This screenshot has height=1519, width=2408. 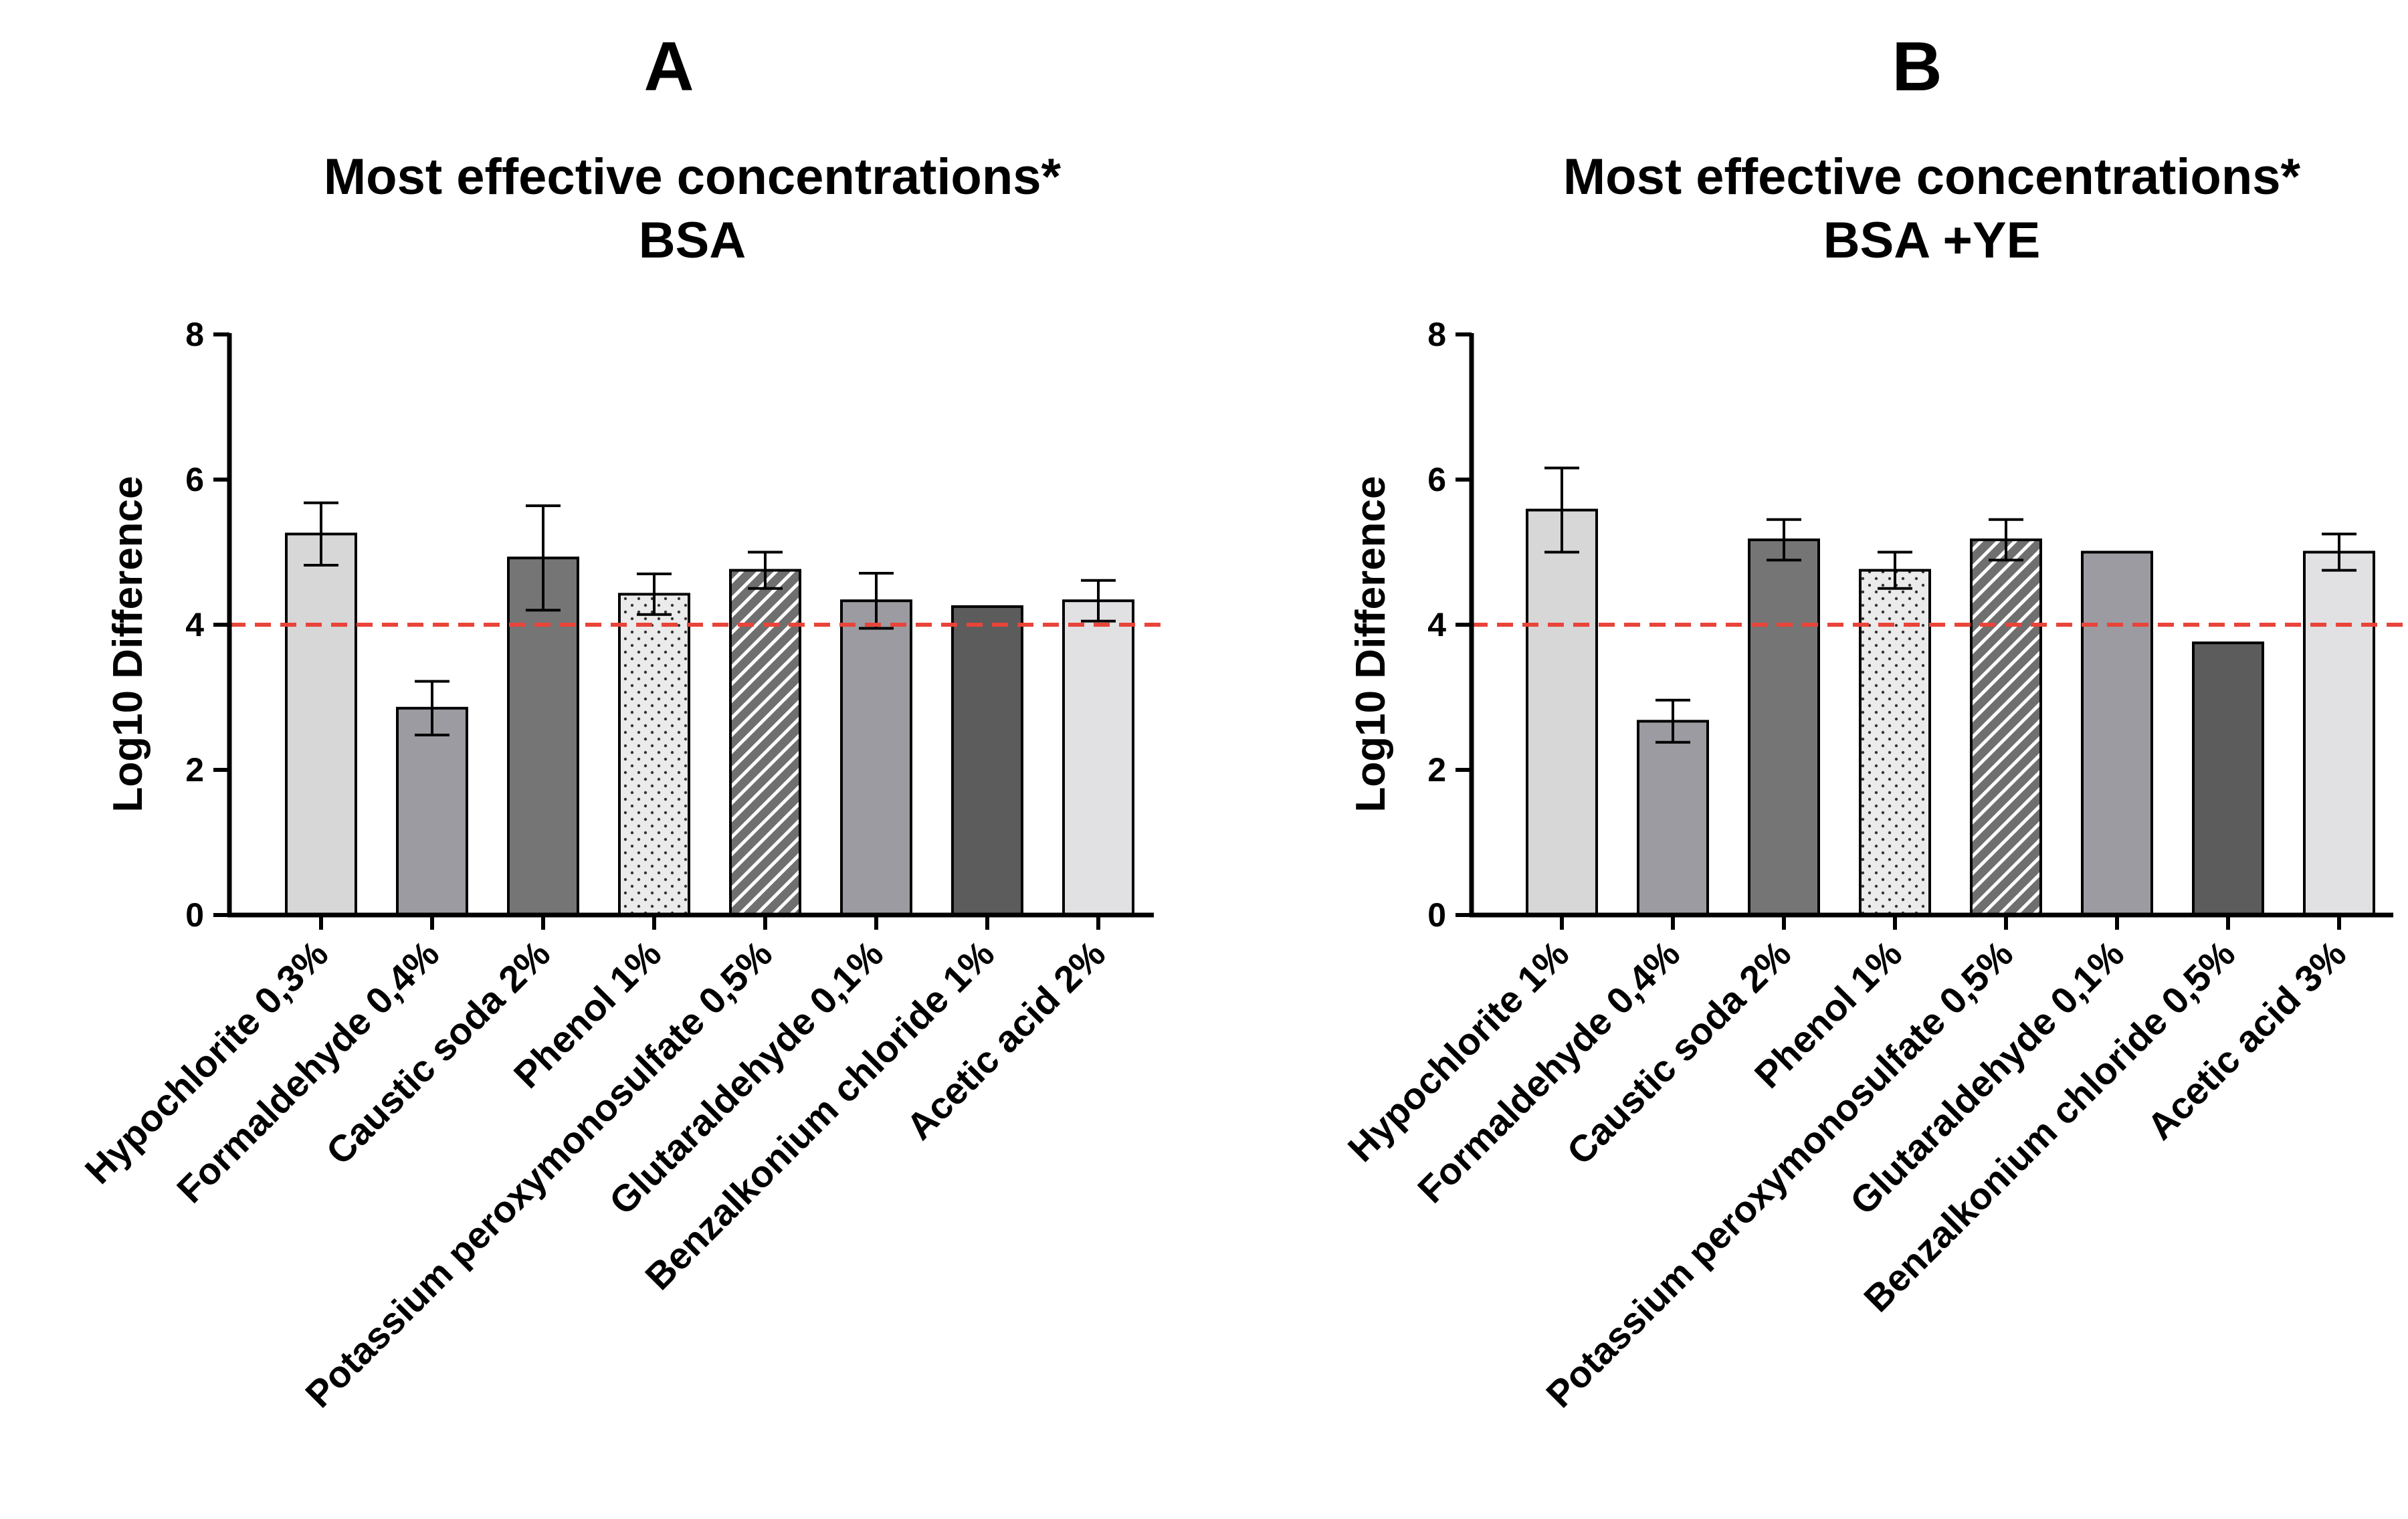 What do you see at coordinates (194, 624) in the screenshot?
I see `panel-a-y-tick-label-2: 4` at bounding box center [194, 624].